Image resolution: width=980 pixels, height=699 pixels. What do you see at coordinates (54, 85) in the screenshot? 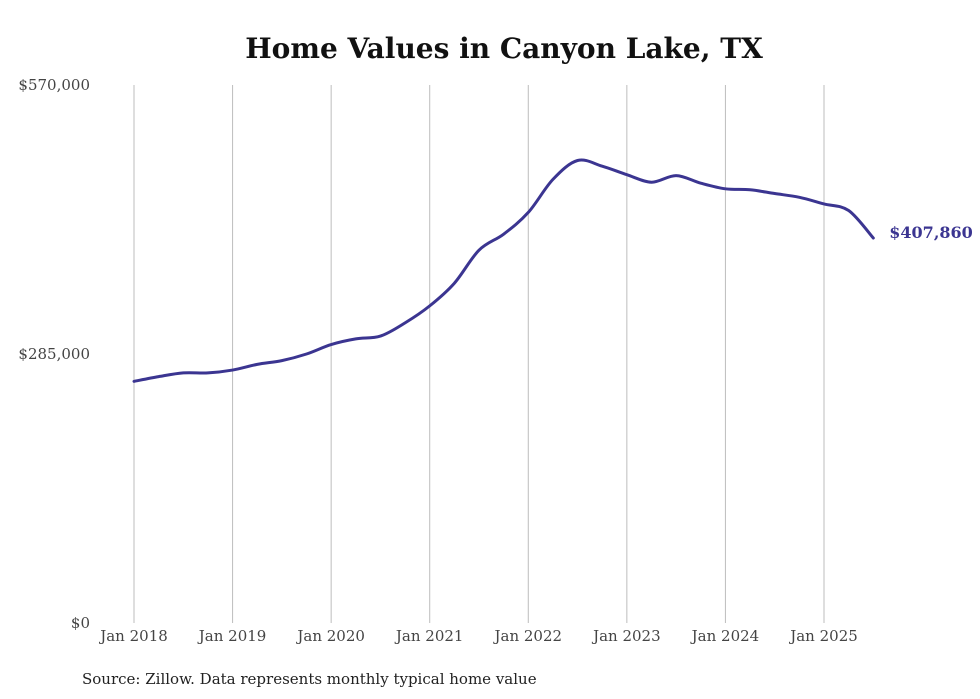
I see `y-tick-label-2: $570,000` at bounding box center [54, 85].